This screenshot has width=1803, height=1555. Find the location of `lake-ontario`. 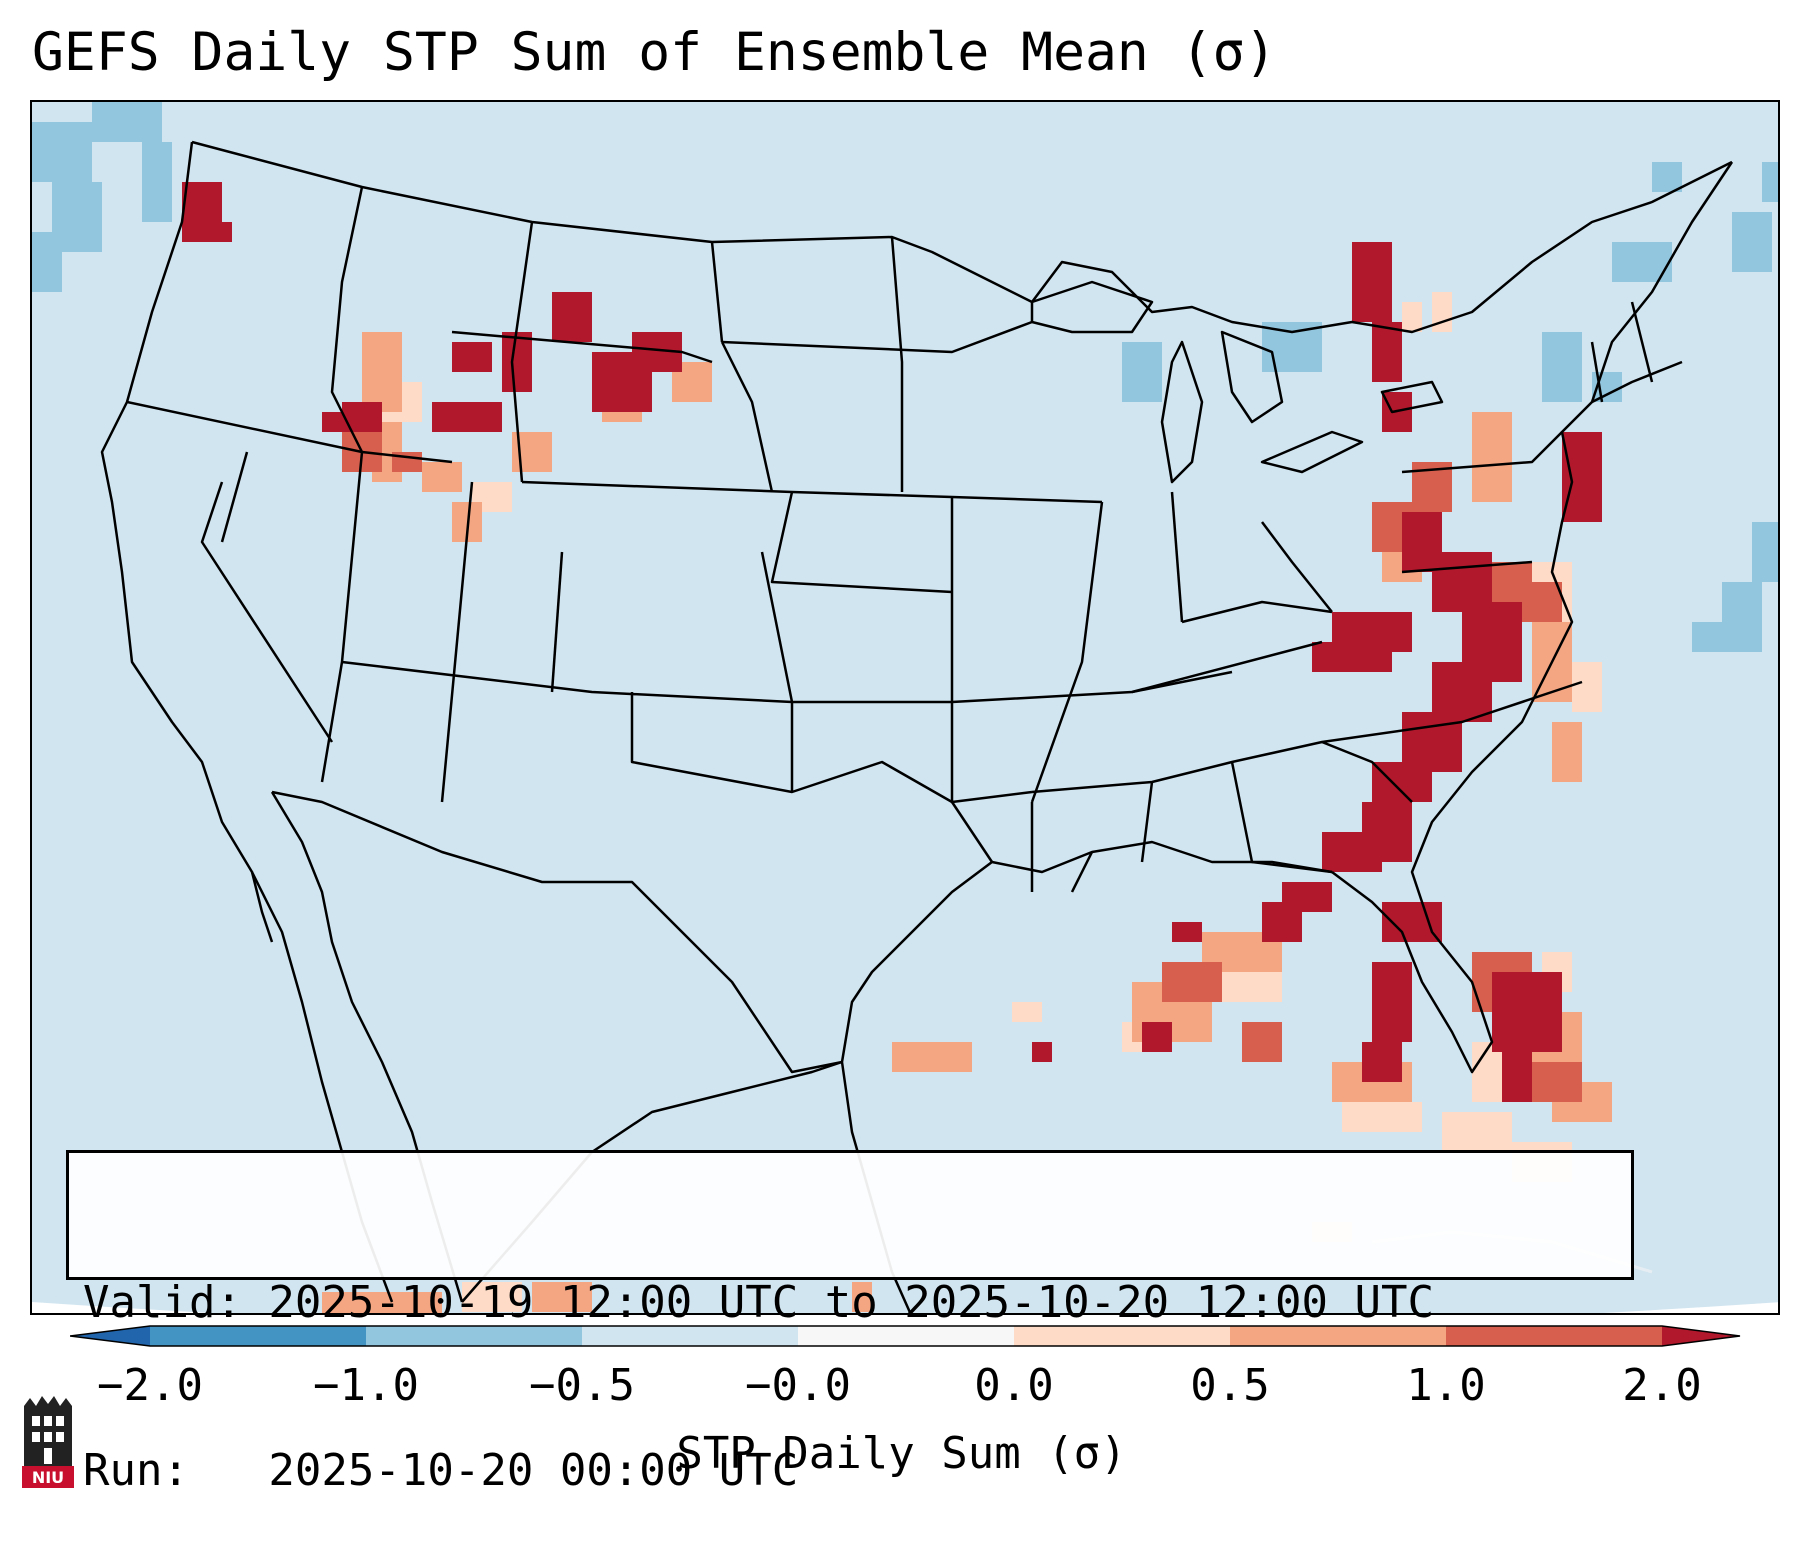

lake-ontario is located at coordinates (1412, 397).